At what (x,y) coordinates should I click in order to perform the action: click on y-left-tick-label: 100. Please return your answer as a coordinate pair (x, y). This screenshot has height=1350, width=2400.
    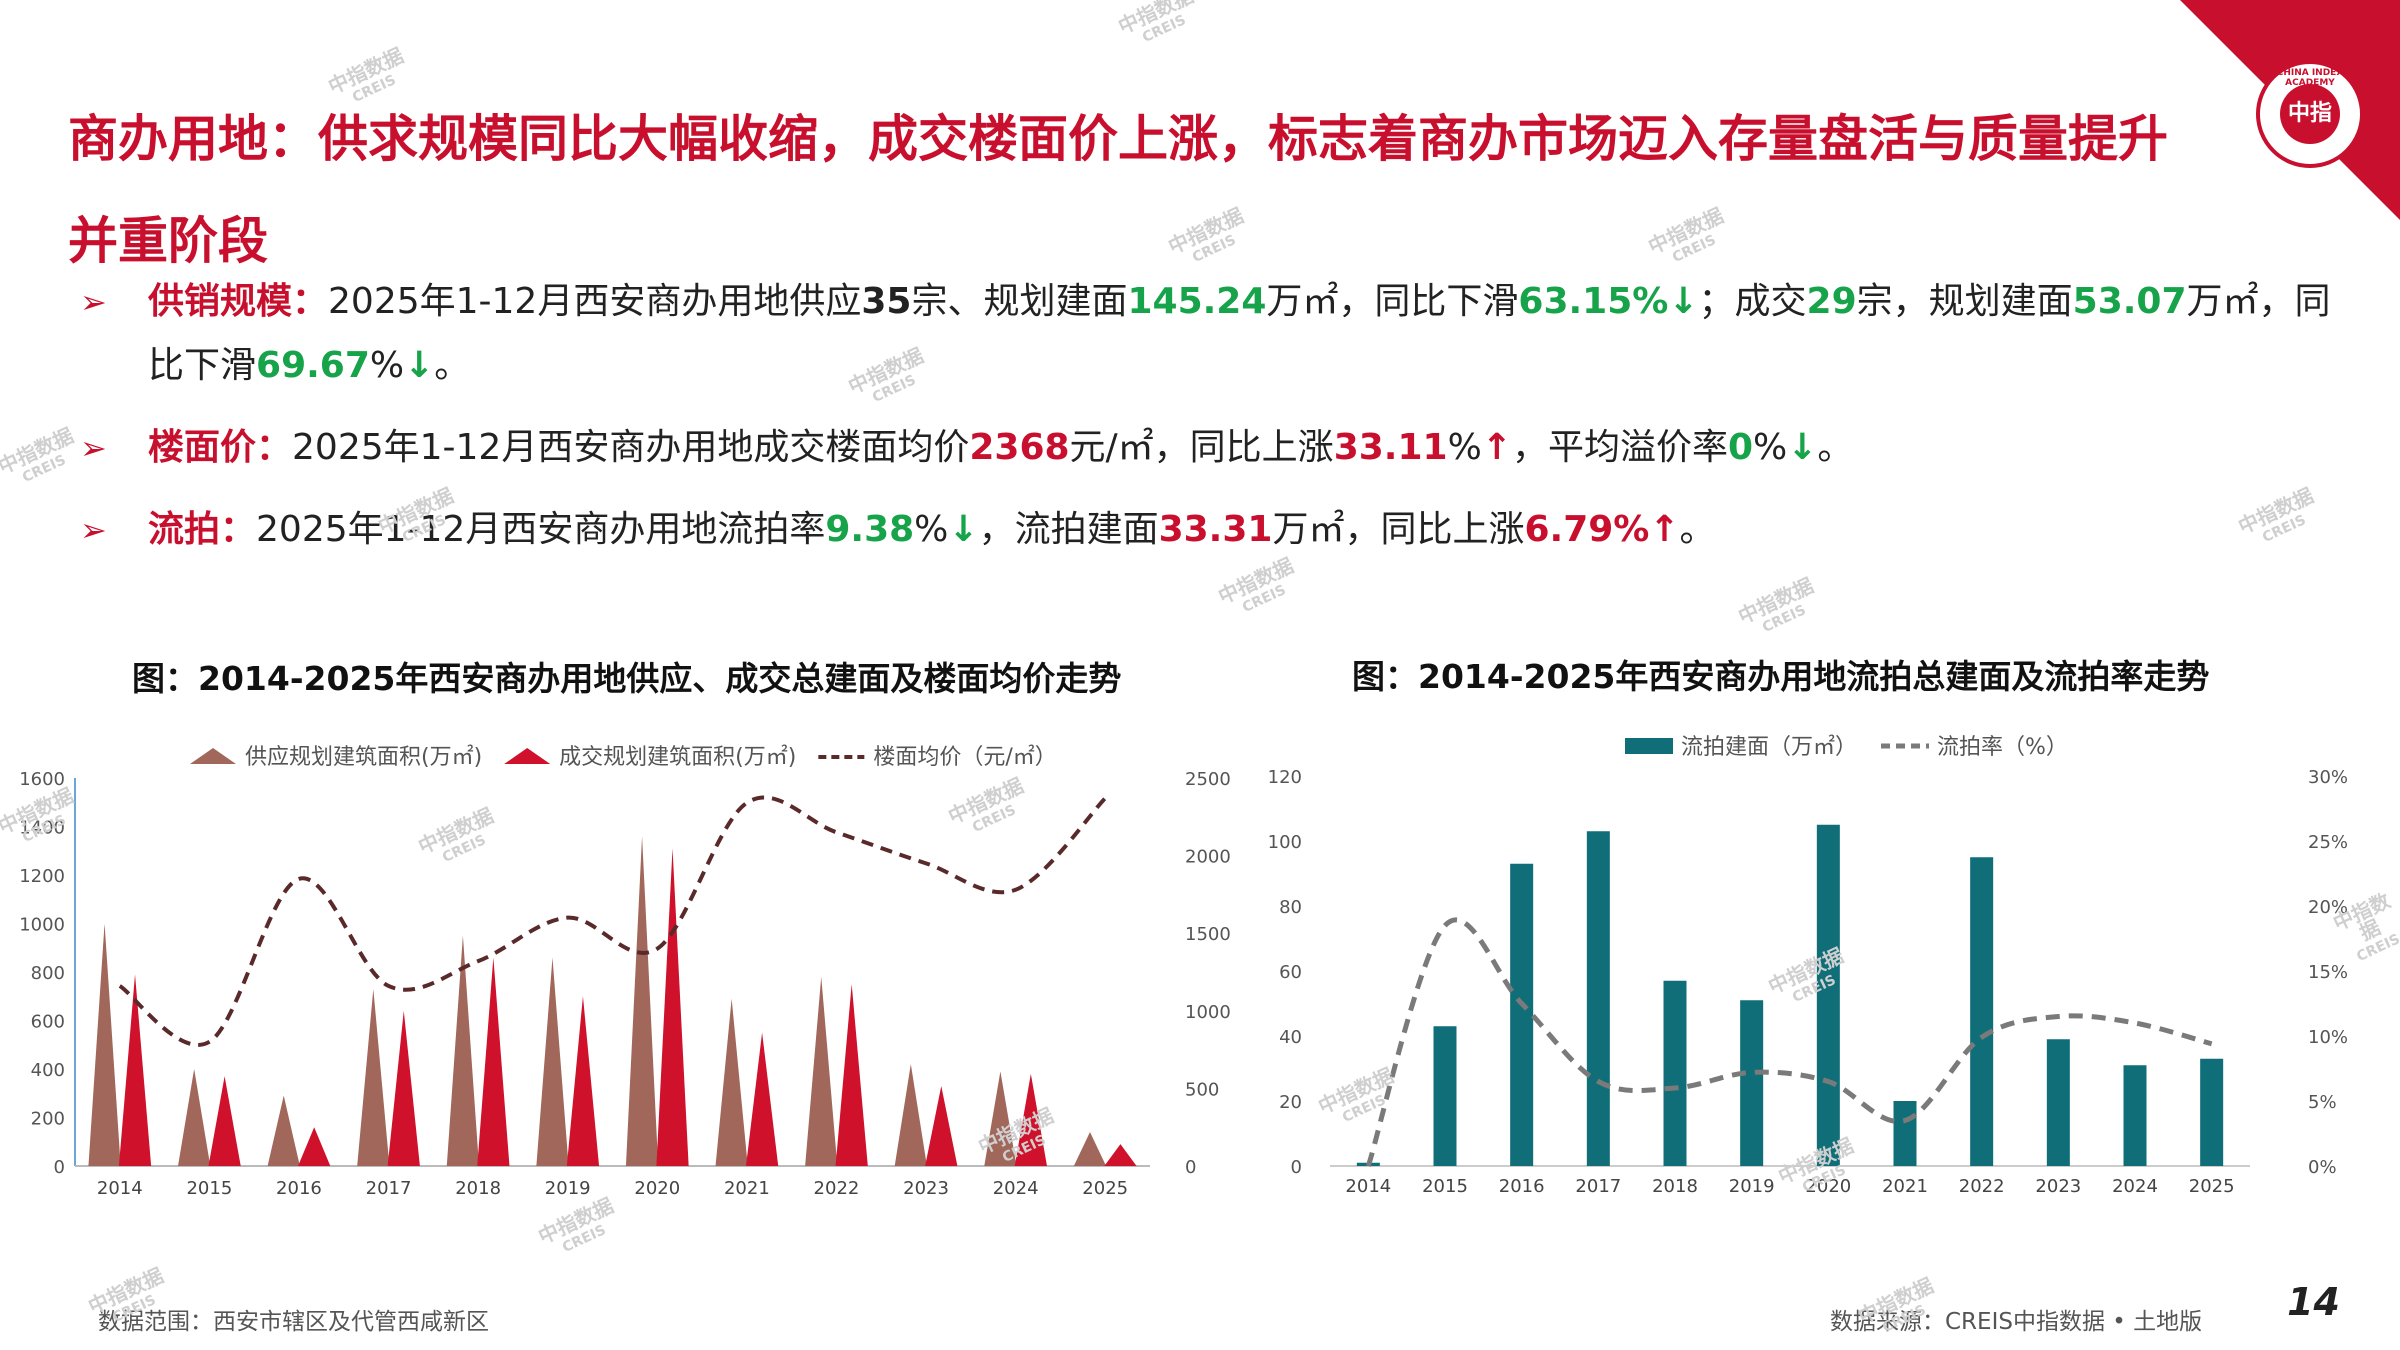
    Looking at the image, I should click on (1285, 842).